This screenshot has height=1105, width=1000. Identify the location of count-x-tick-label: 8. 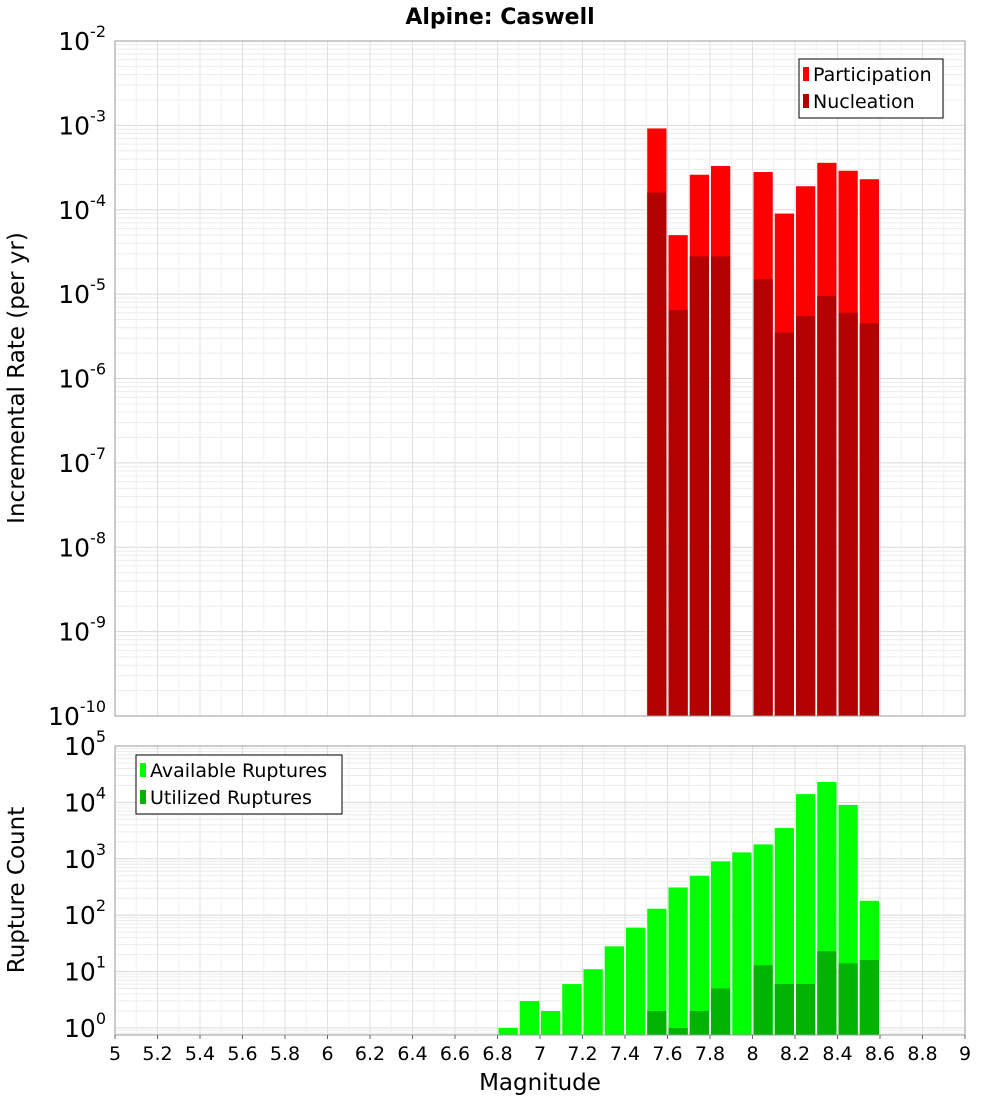
(752, 1054).